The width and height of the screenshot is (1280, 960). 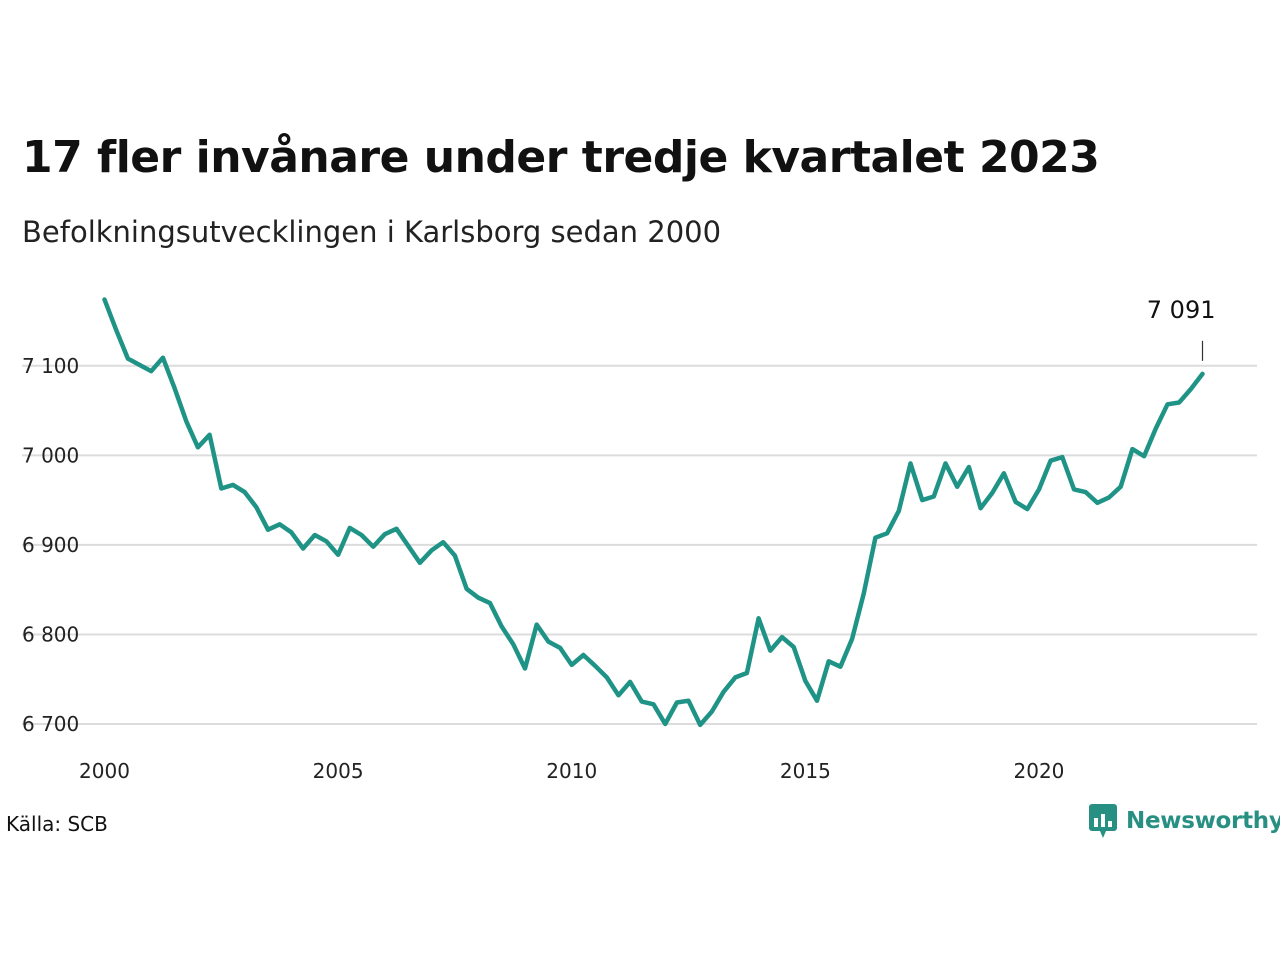 I want to click on y-axis-ticks: 6 700 6 800 6 900 7 000 7 100, so click(x=50, y=545).